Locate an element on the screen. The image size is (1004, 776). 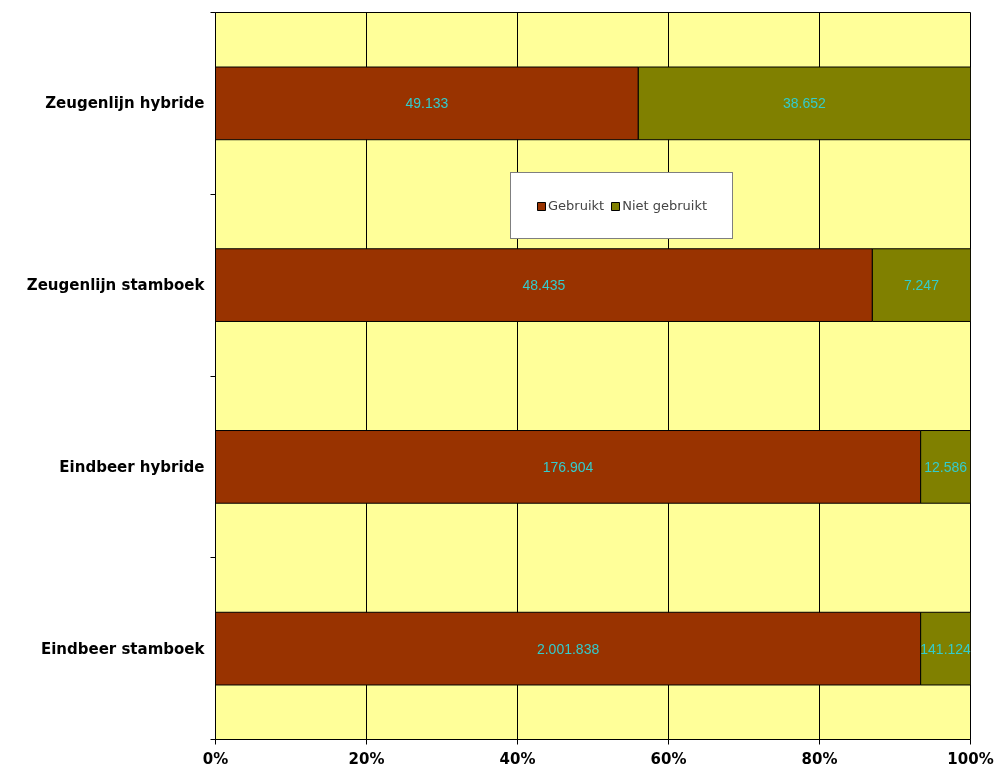
legend-label: Niet gebruikt is located at coordinates (665, 205).